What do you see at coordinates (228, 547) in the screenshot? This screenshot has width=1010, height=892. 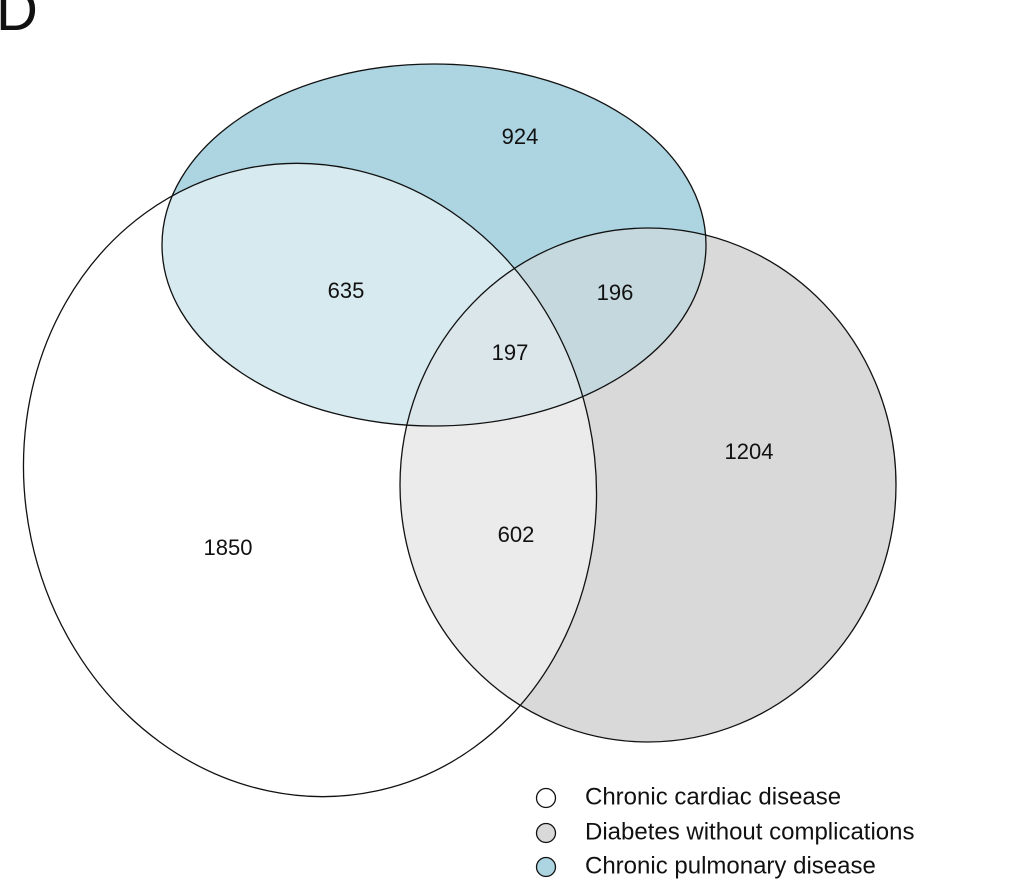 I see `count-cardiac-only: 1850` at bounding box center [228, 547].